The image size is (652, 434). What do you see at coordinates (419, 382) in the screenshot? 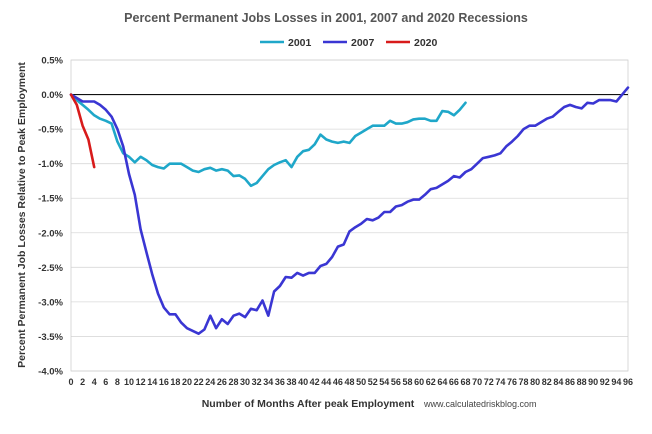
I see `x-tick-label: 60` at bounding box center [419, 382].